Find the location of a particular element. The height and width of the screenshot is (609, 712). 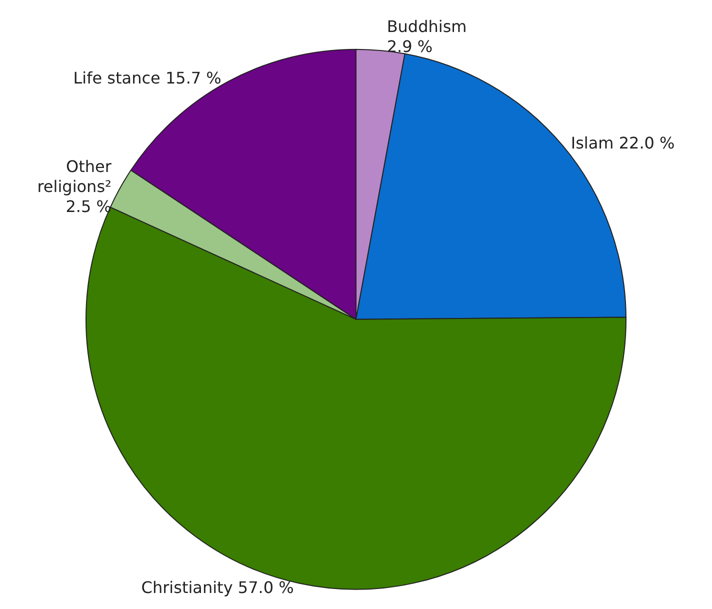

slice-label: Buddhism is located at coordinates (426, 26).